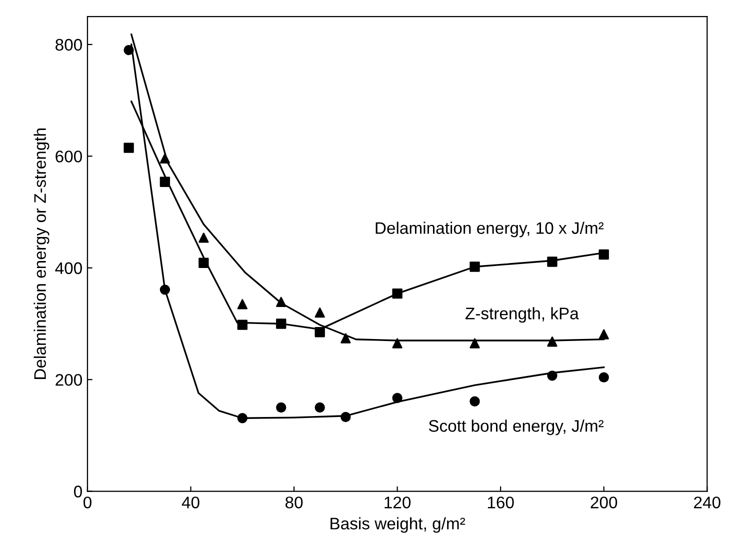  What do you see at coordinates (604, 502) in the screenshot?
I see `x-tick-label: 200` at bounding box center [604, 502].